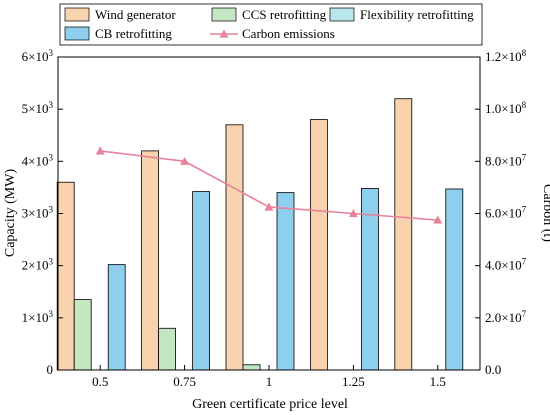 The height and width of the screenshot is (415, 550). Describe the element at coordinates (506, 213) in the screenshot. I see `y-right-tick-label: 6.0×10⁷` at that location.